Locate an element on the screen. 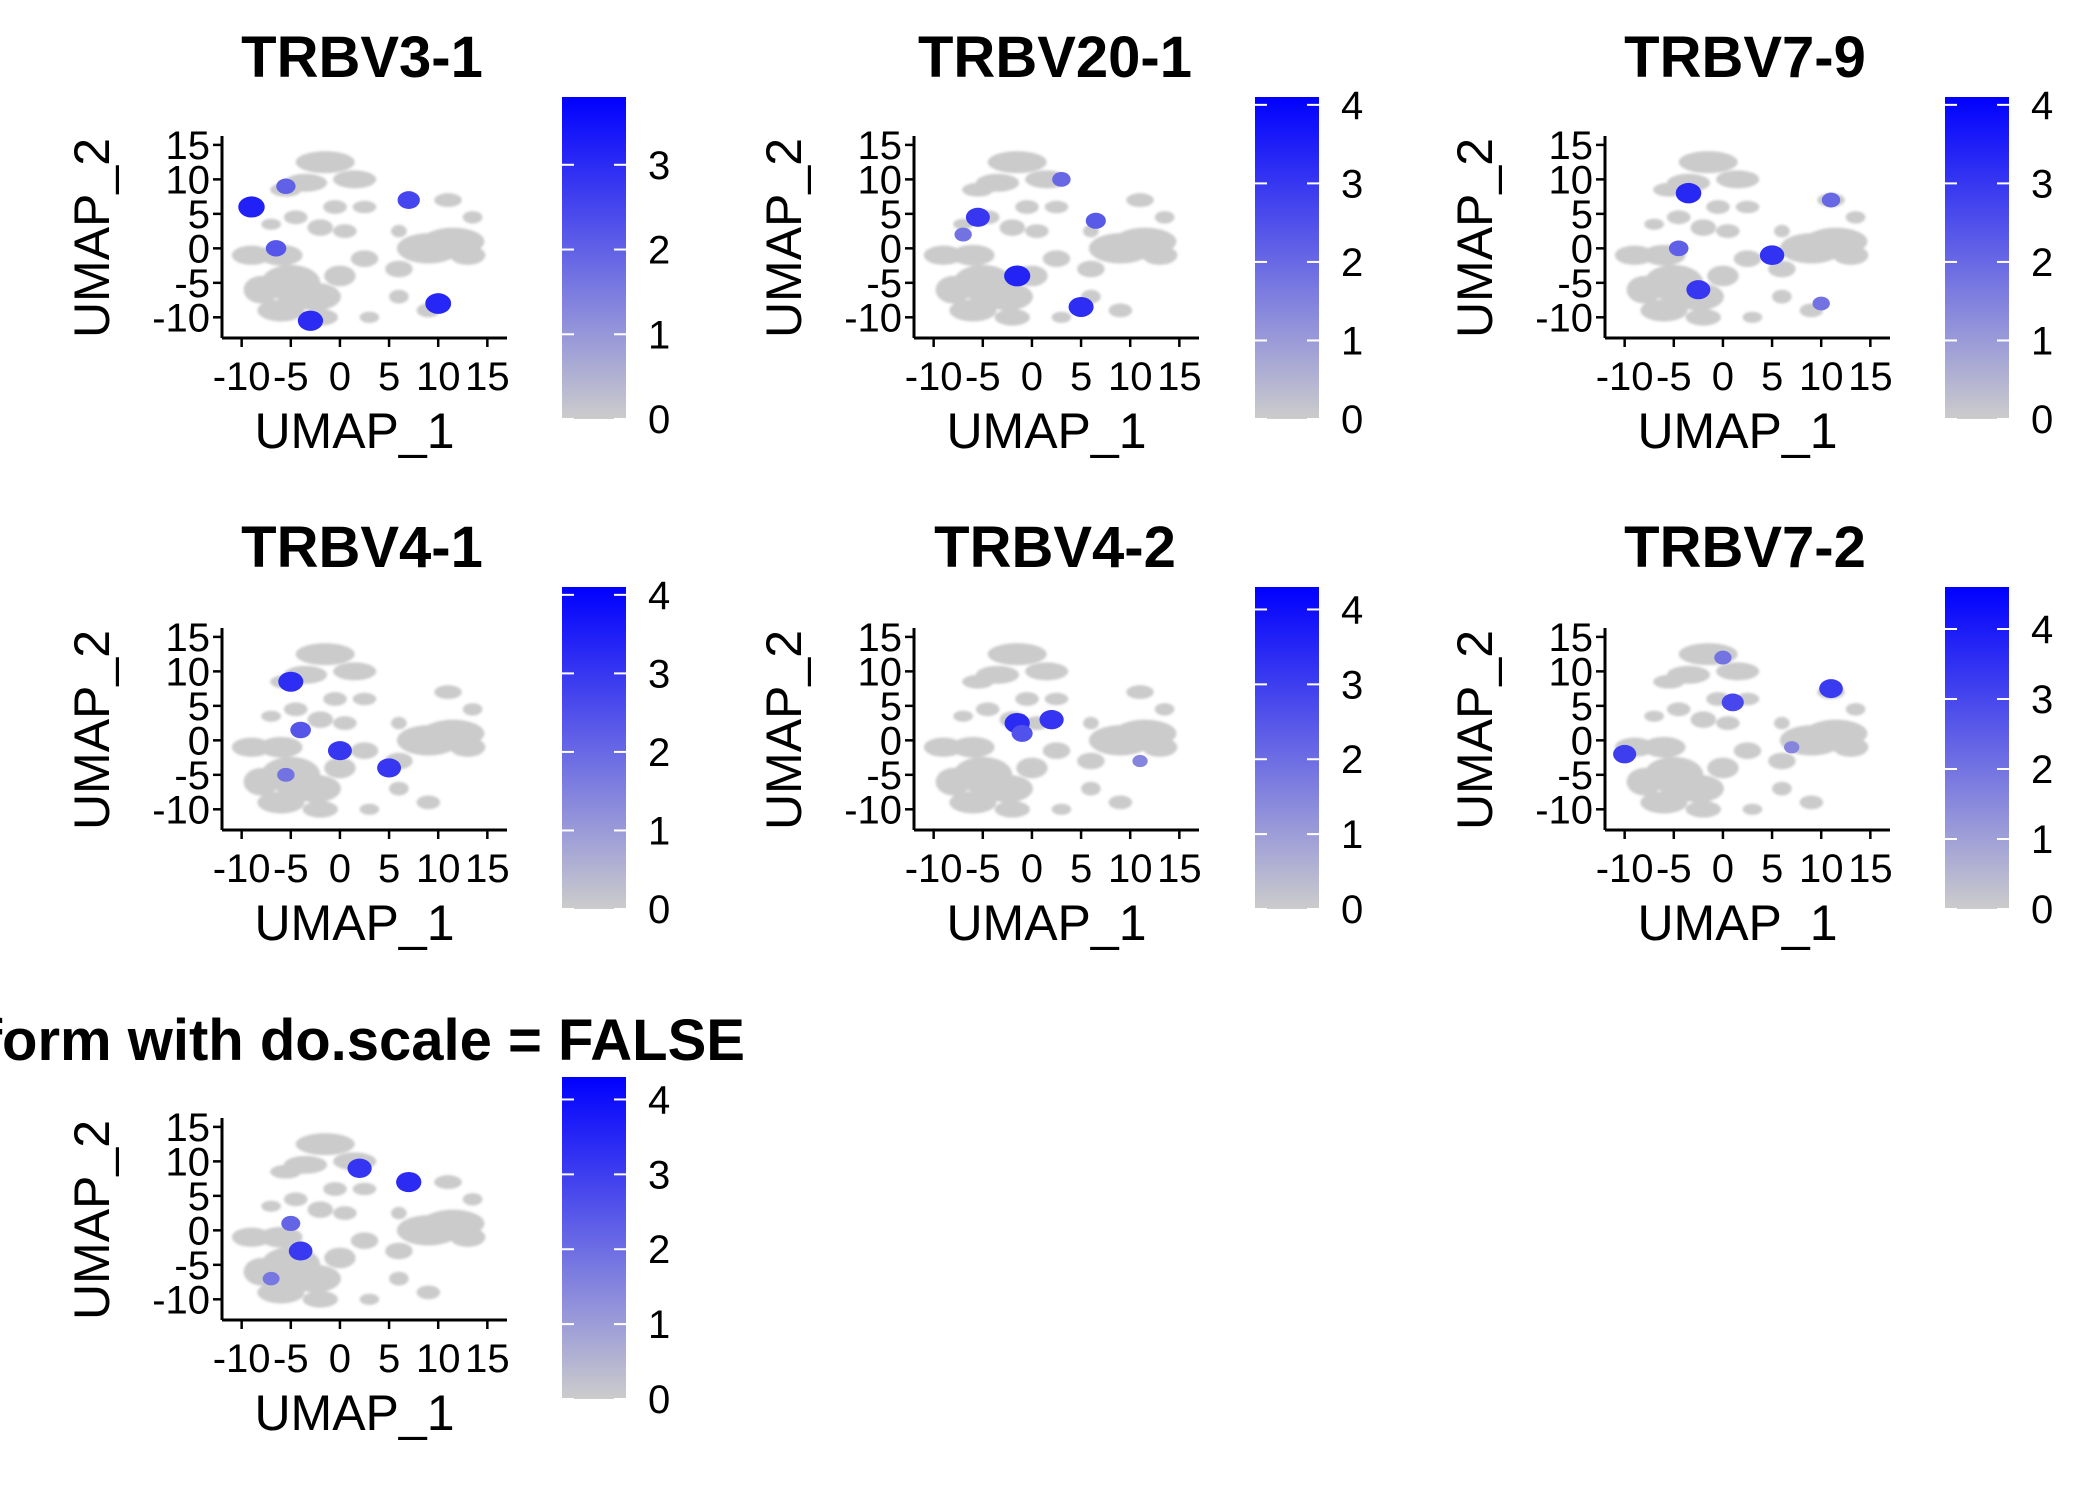  legend-tick-label: 4 is located at coordinates (659, 596).